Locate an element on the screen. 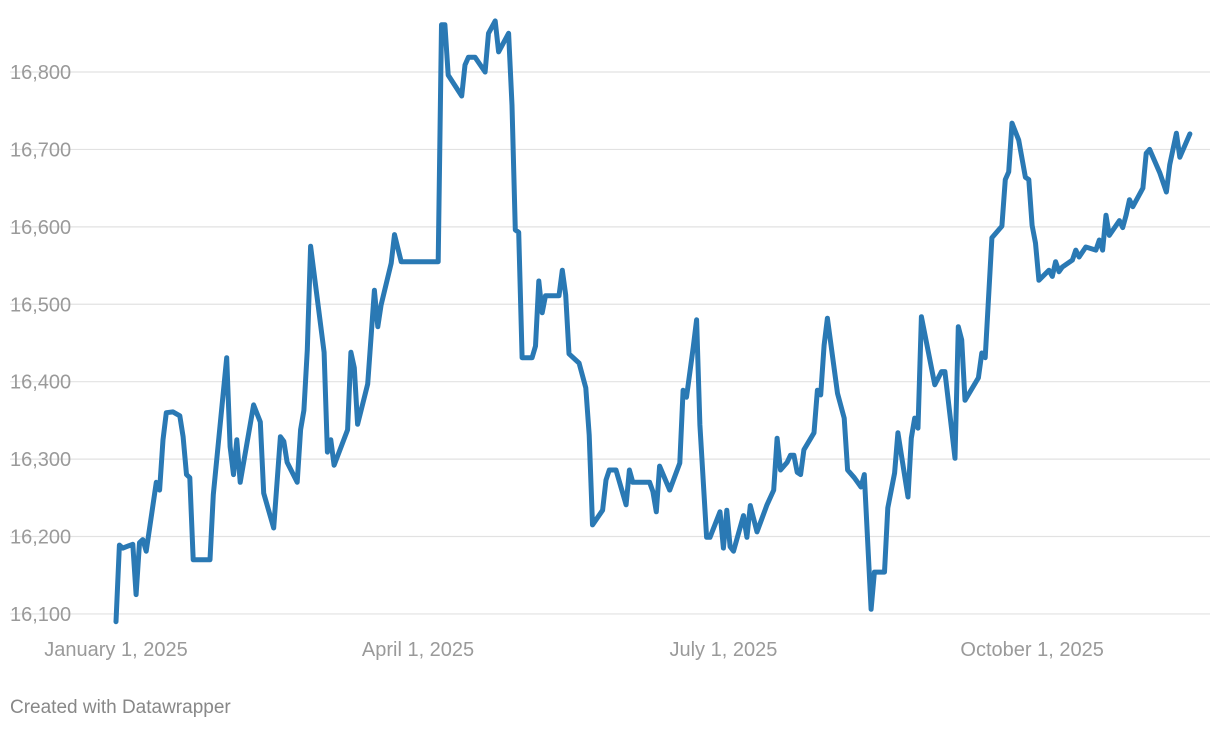  y-tick-label: 16,100 is located at coordinates (40, 615).